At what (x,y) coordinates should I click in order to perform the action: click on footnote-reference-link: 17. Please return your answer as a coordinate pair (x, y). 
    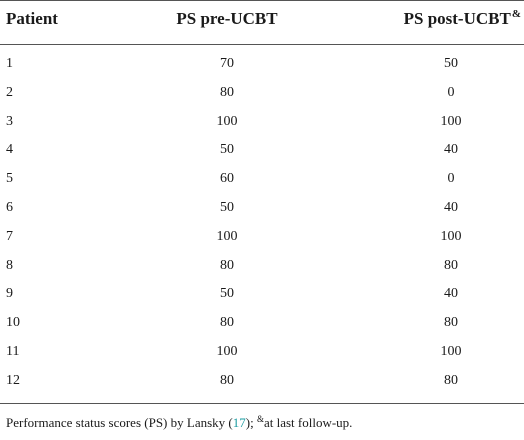
    Looking at the image, I should click on (239, 422).